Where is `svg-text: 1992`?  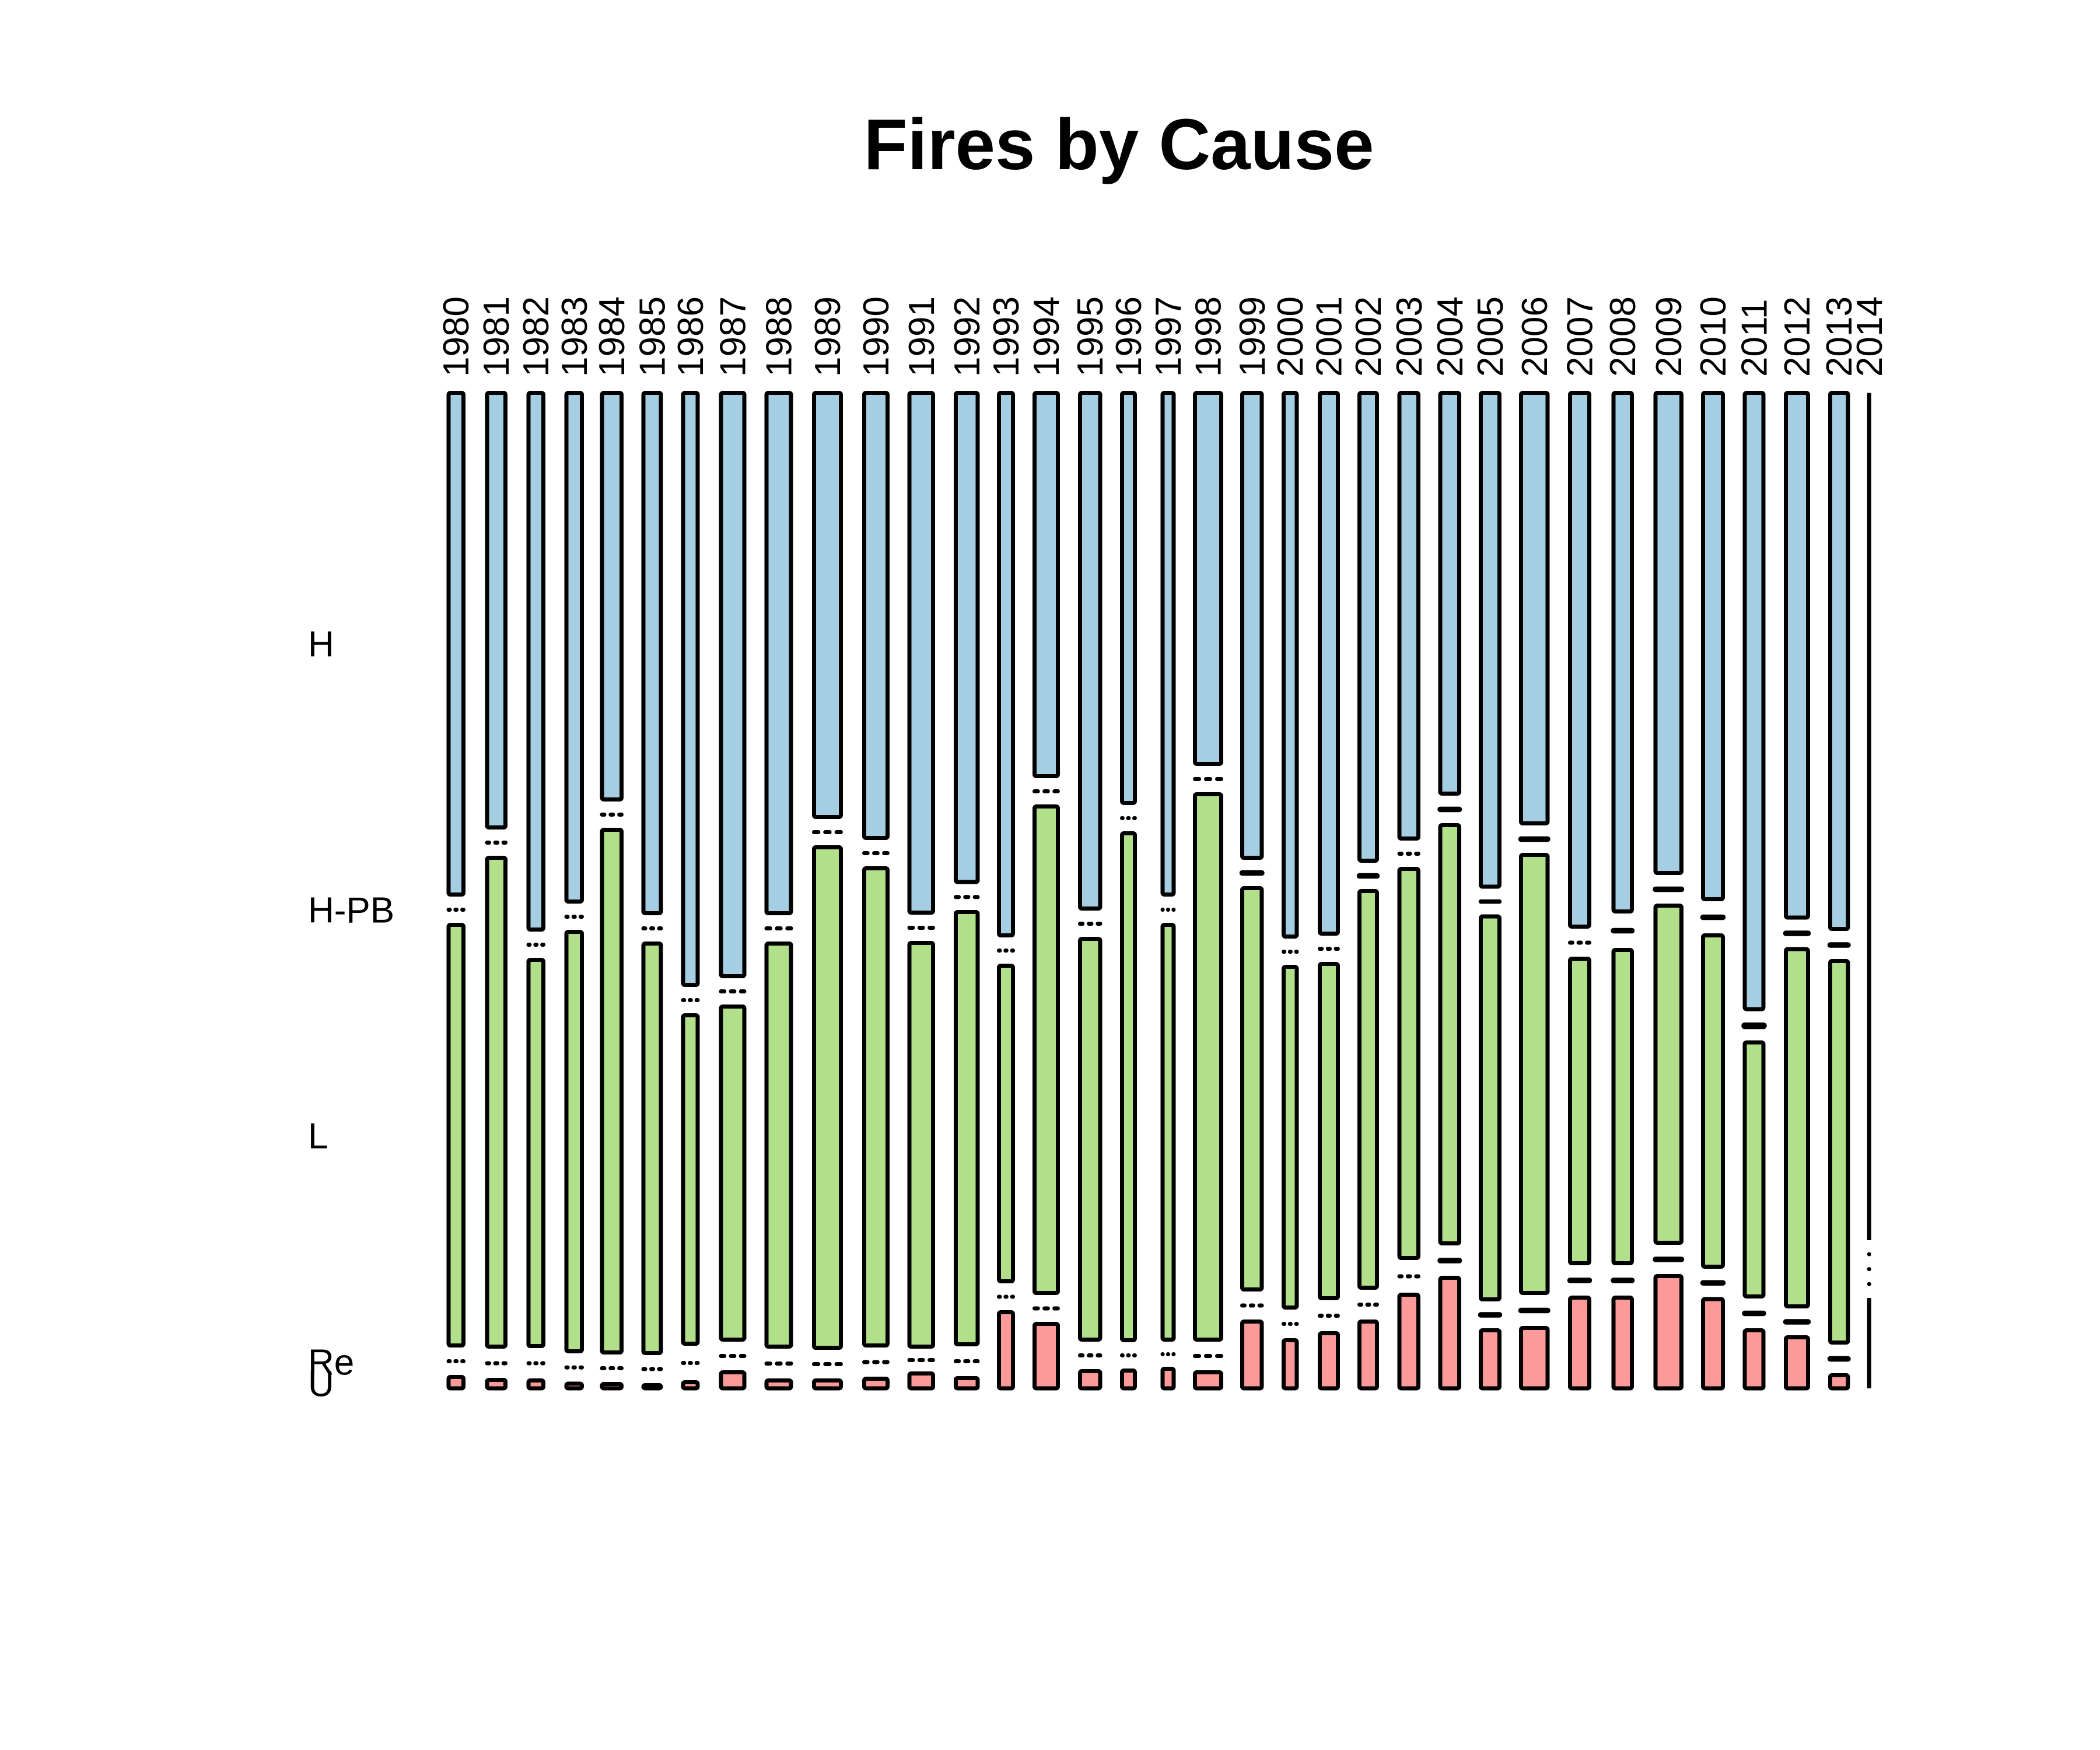
svg-text: 1992 is located at coordinates (967, 336).